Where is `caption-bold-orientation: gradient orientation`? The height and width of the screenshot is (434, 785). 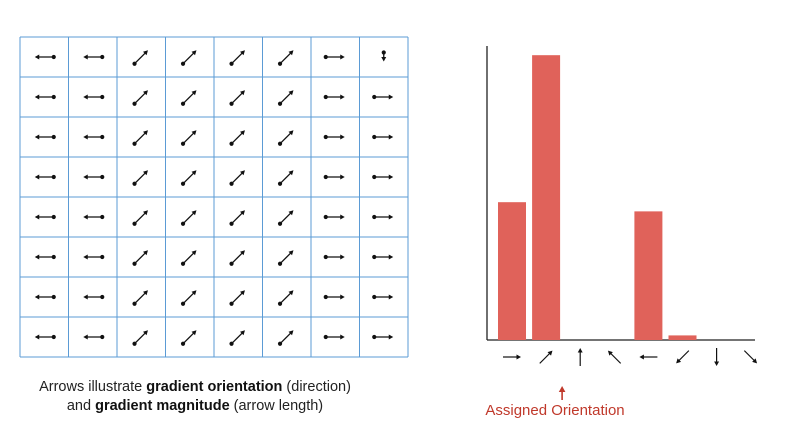 caption-bold-orientation: gradient orientation is located at coordinates (214, 387).